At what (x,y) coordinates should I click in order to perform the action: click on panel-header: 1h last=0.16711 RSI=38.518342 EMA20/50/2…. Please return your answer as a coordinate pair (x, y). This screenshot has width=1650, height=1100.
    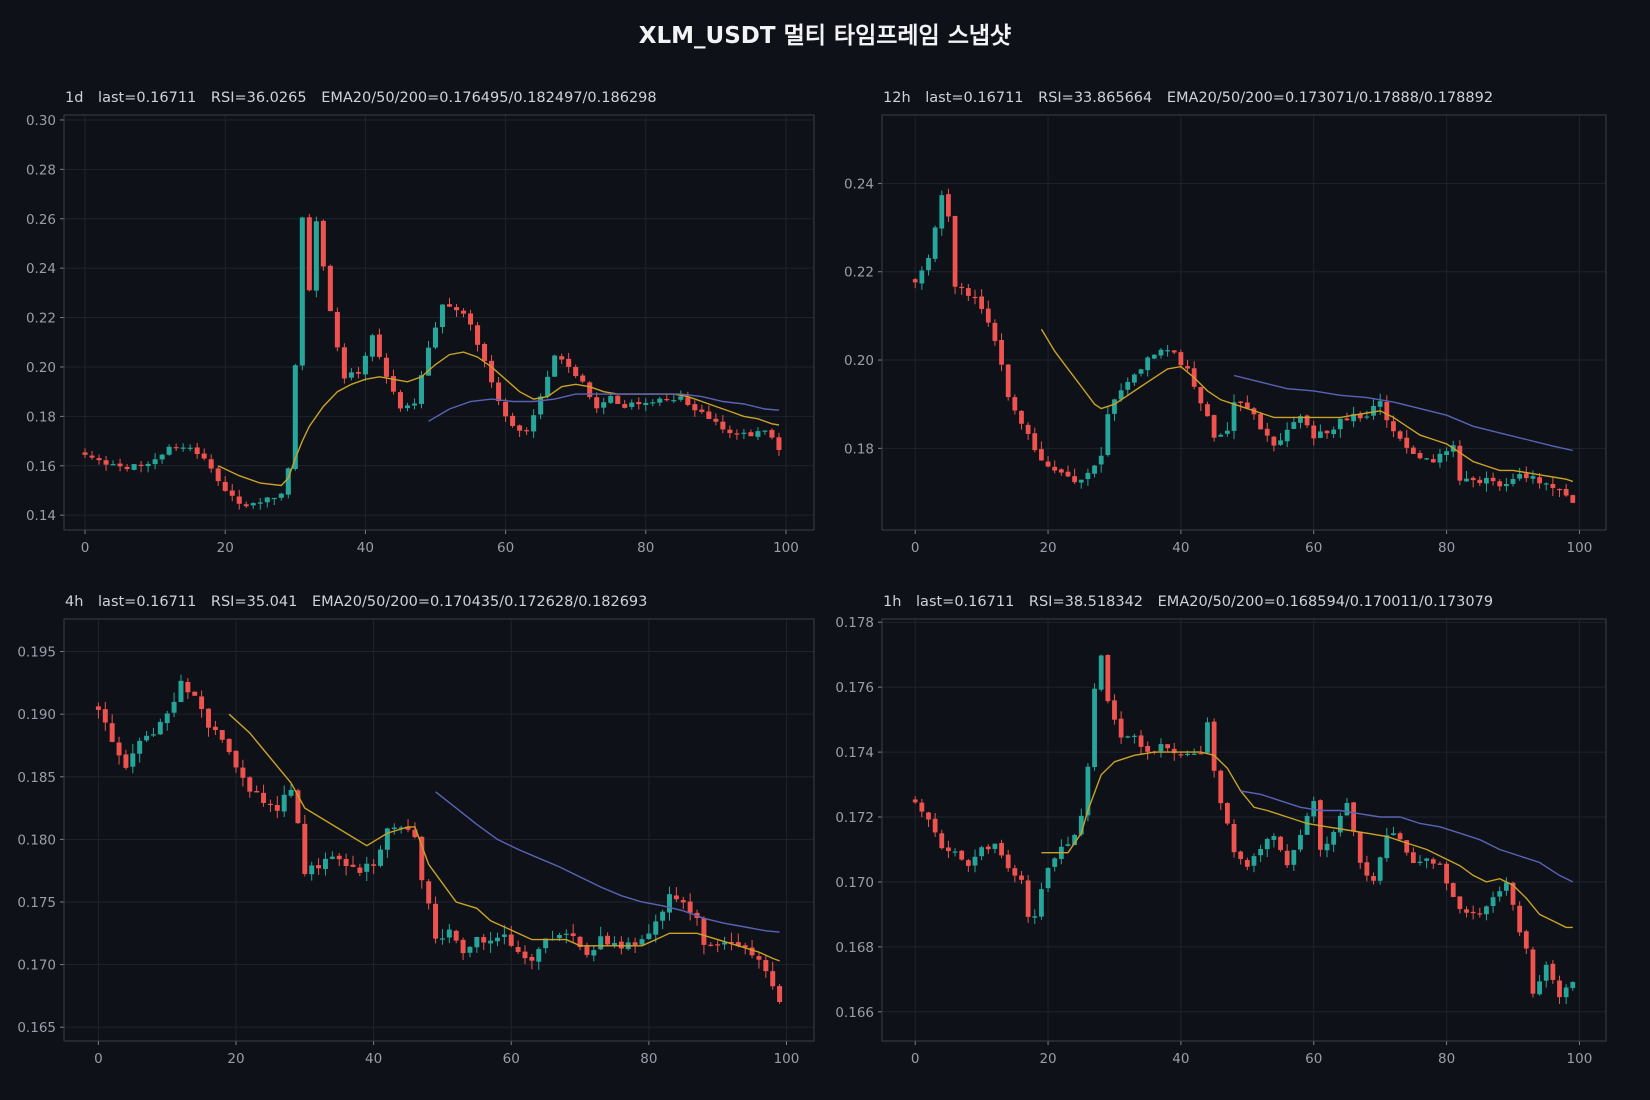
    Looking at the image, I should click on (1193, 602).